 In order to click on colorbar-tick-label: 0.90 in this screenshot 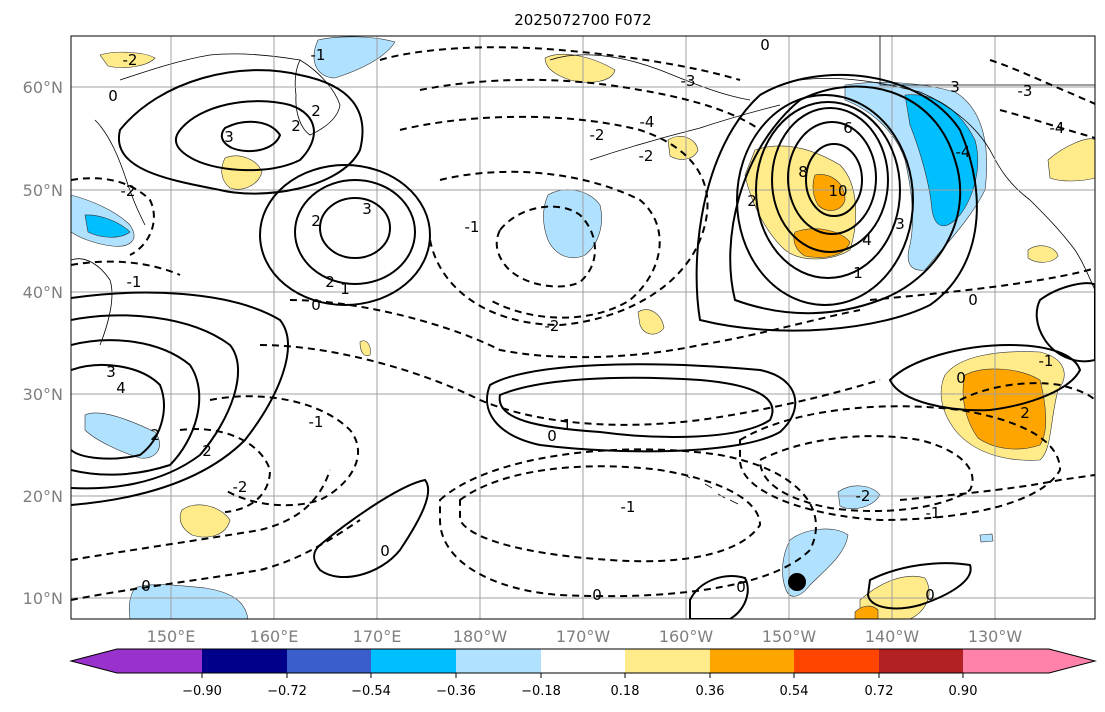, I will do `click(963, 691)`.